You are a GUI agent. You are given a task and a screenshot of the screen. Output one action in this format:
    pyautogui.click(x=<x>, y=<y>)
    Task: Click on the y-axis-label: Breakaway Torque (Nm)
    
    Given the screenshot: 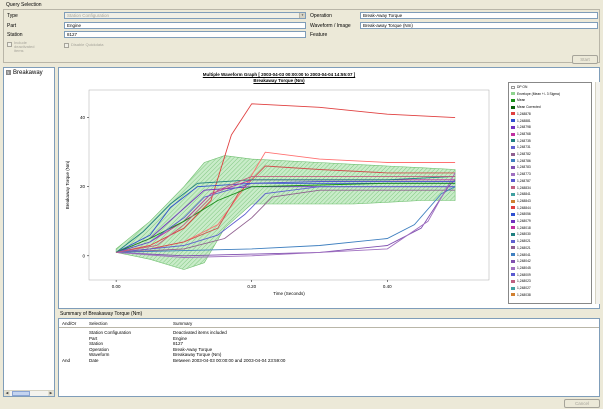 What is the action you would take?
    pyautogui.click(x=67, y=184)
    